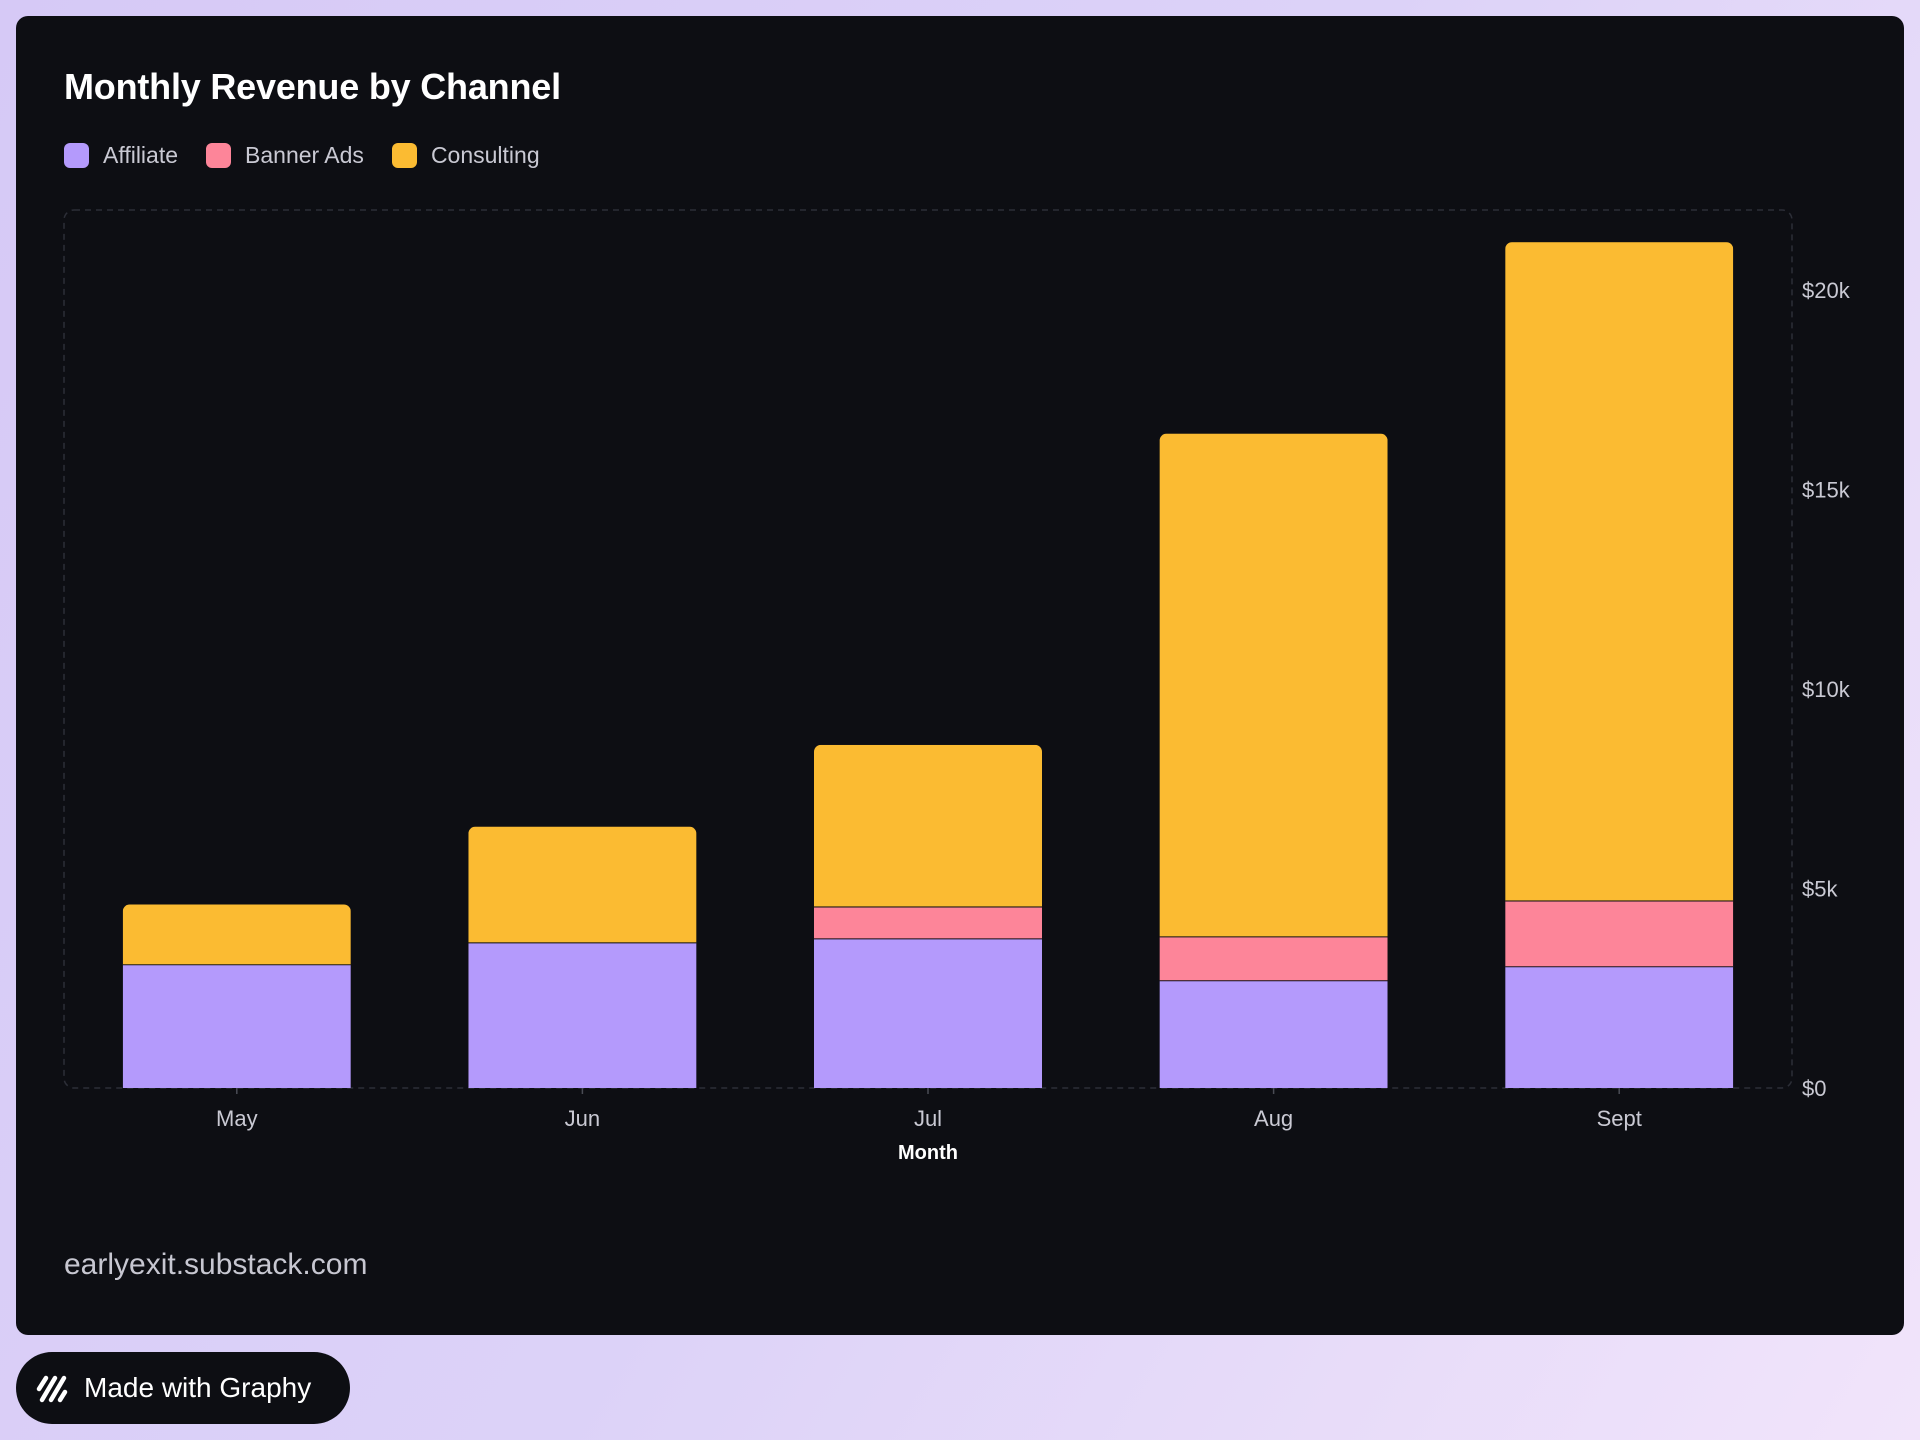 The image size is (1920, 1440). Describe the element at coordinates (928, 825) in the screenshot. I see `bar-consulting-jul` at that location.